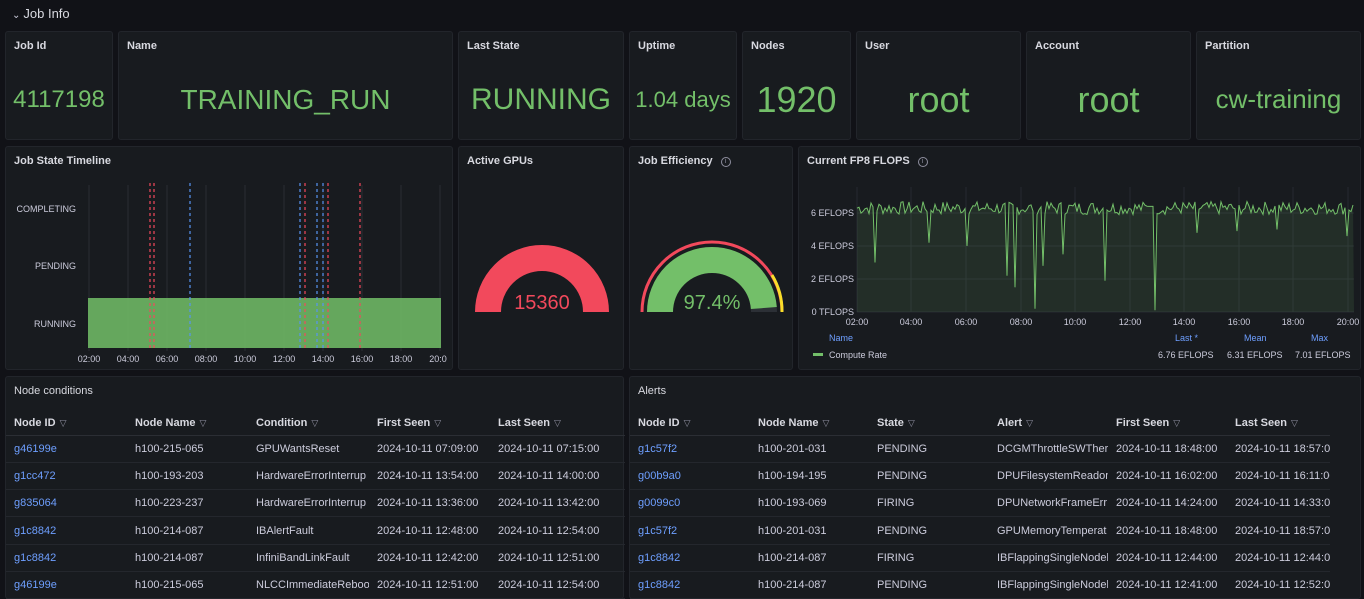  What do you see at coordinates (1048, 585) in the screenshot?
I see `table-cell: IBFlappingSingleNodel` at bounding box center [1048, 585].